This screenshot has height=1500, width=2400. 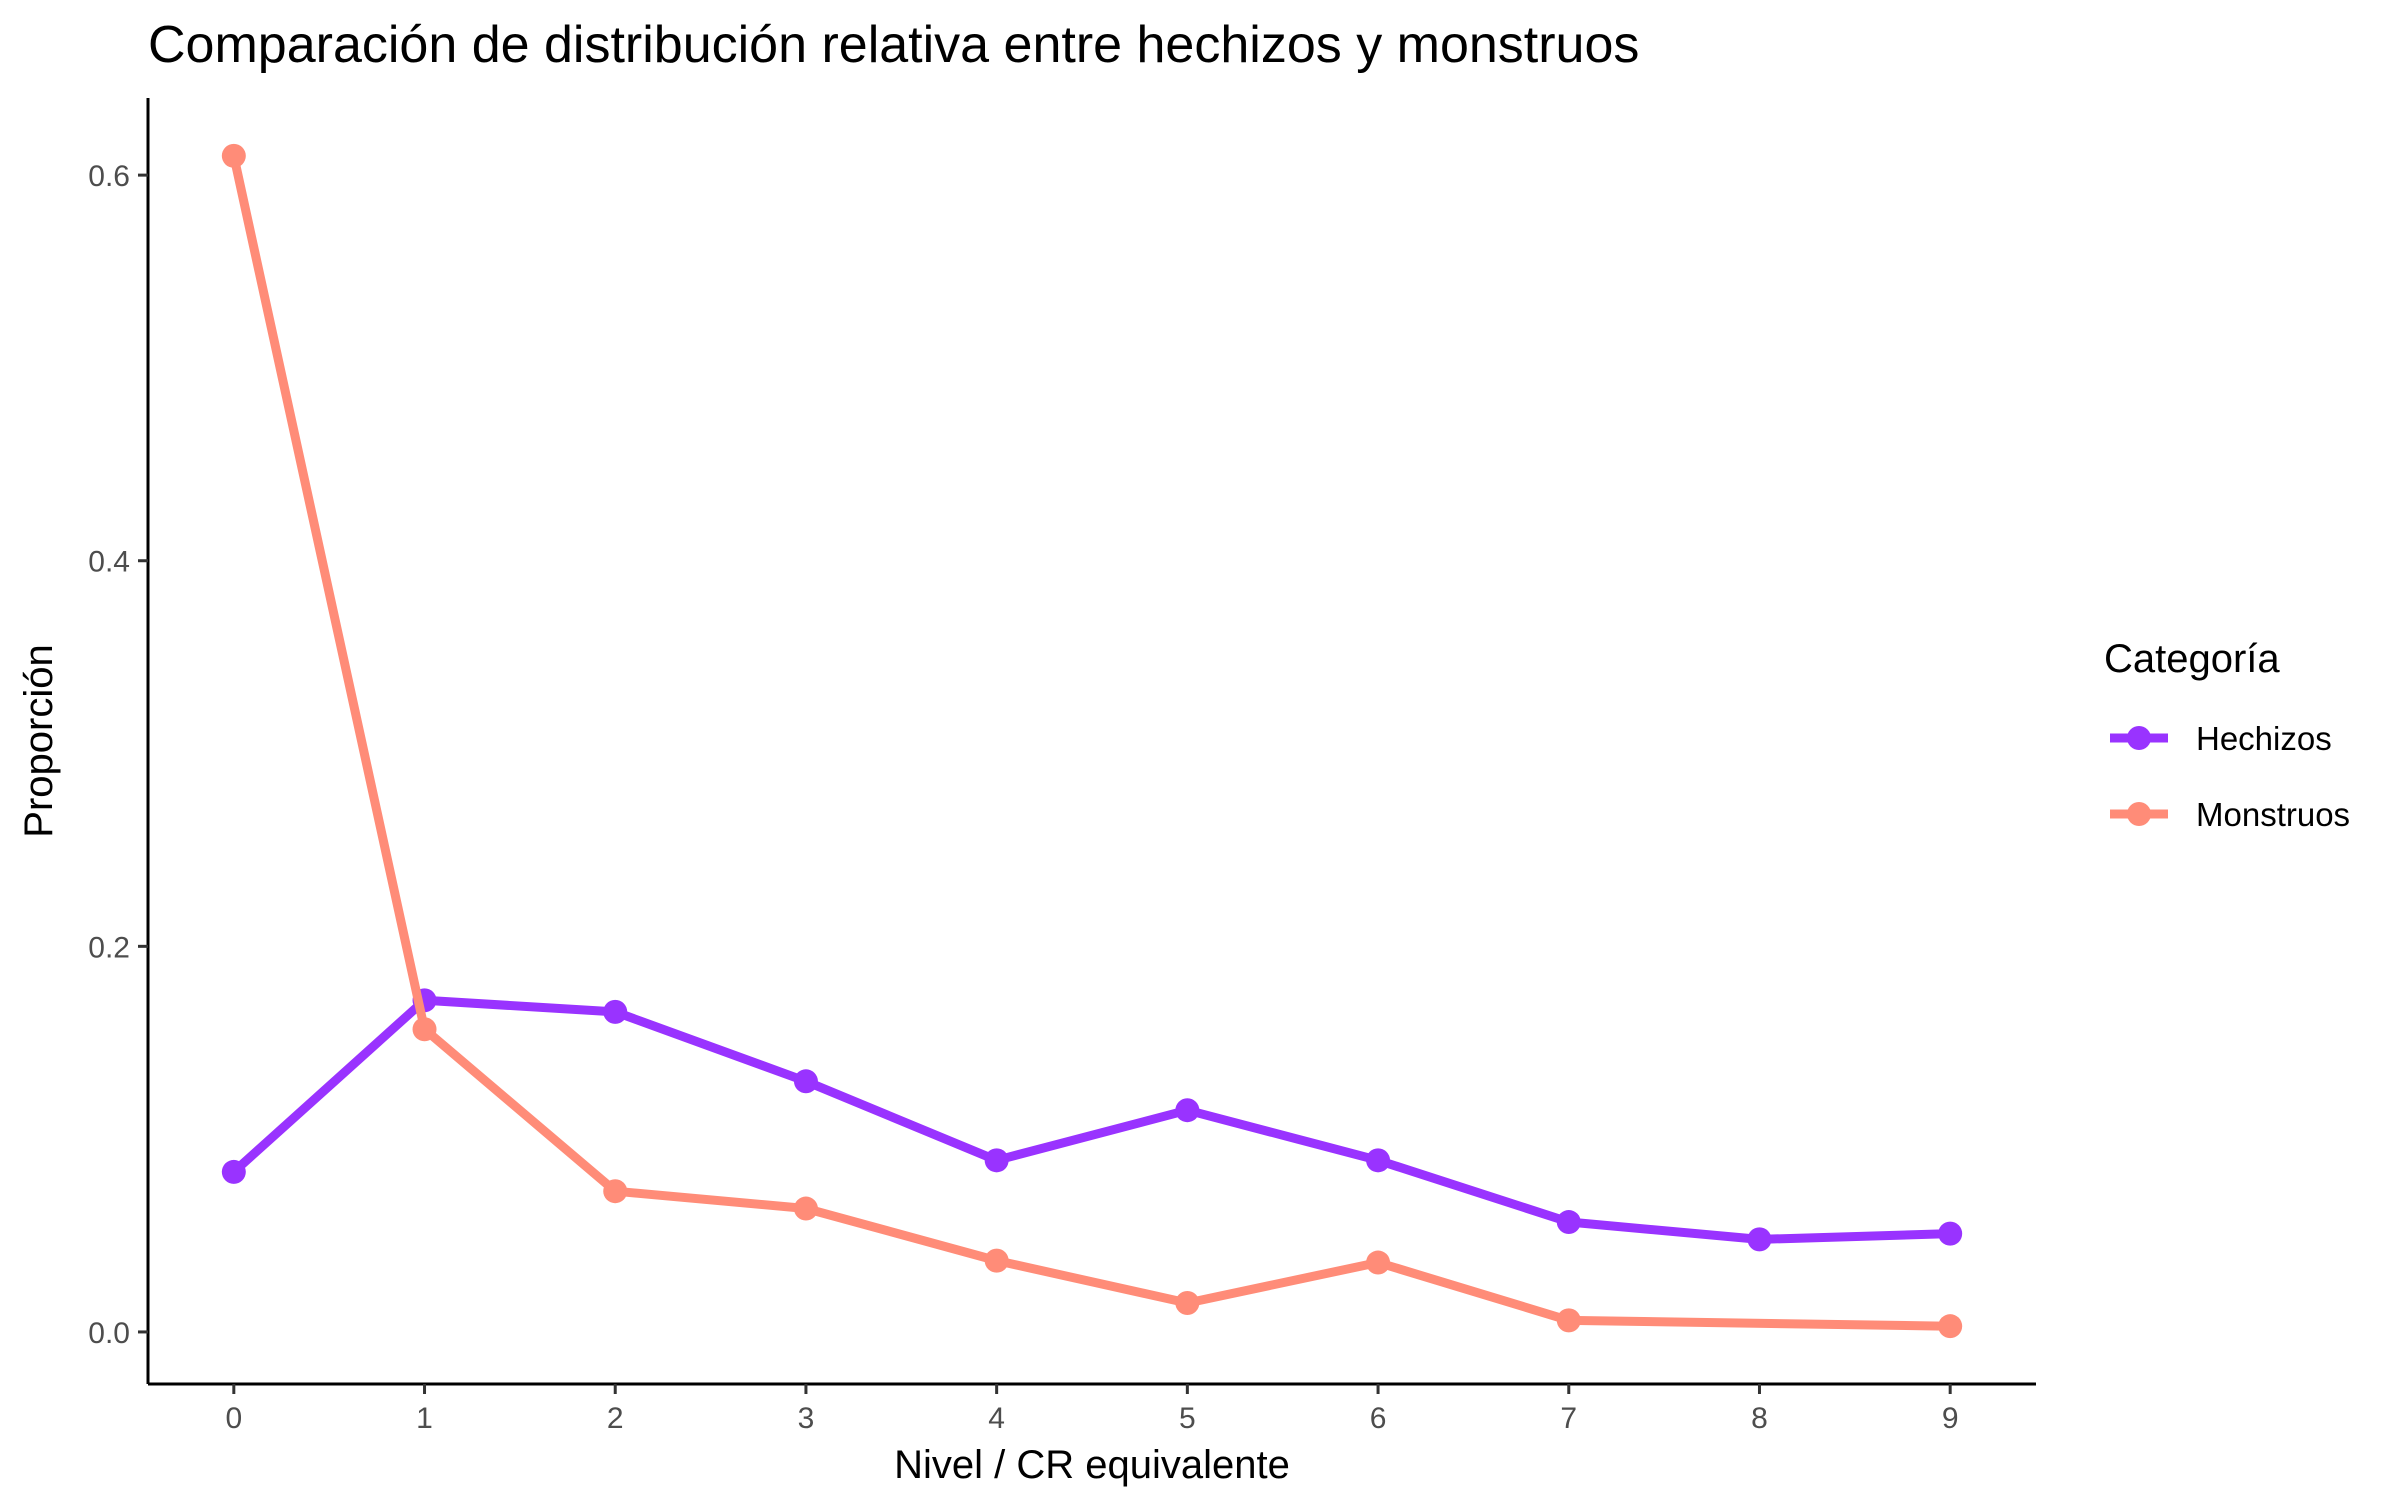 I want to click on legend-item-monstruos: Monstruos, so click(x=2230, y=814).